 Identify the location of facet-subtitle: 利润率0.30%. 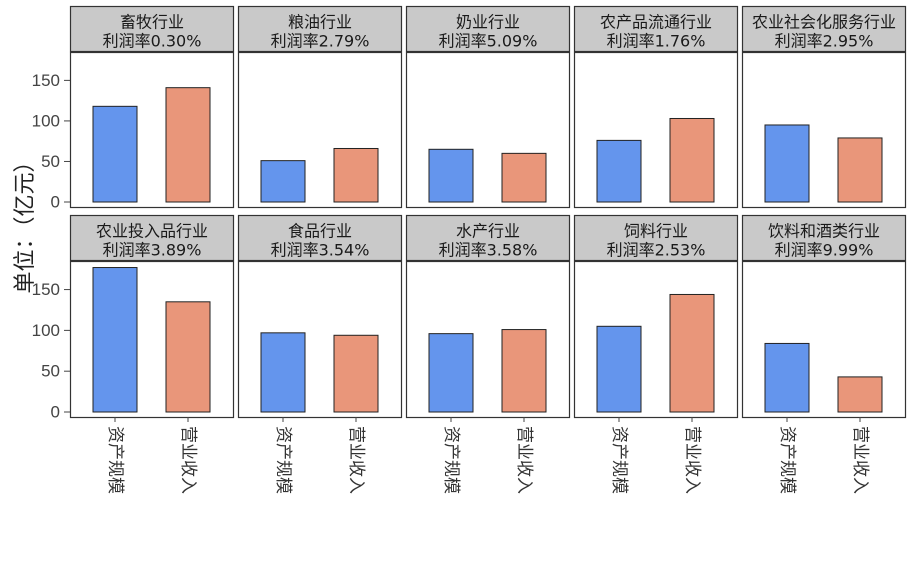
(152, 41).